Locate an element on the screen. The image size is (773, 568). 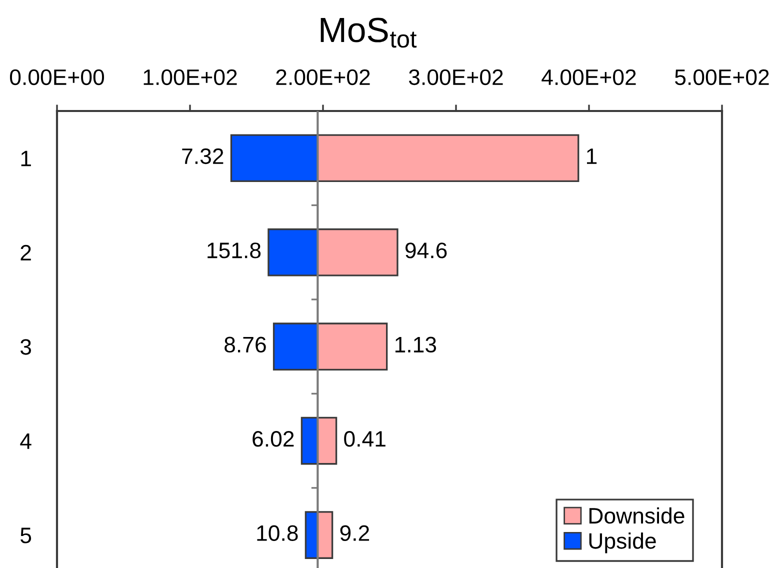
y-tick-label: 5 is located at coordinates (26, 536).